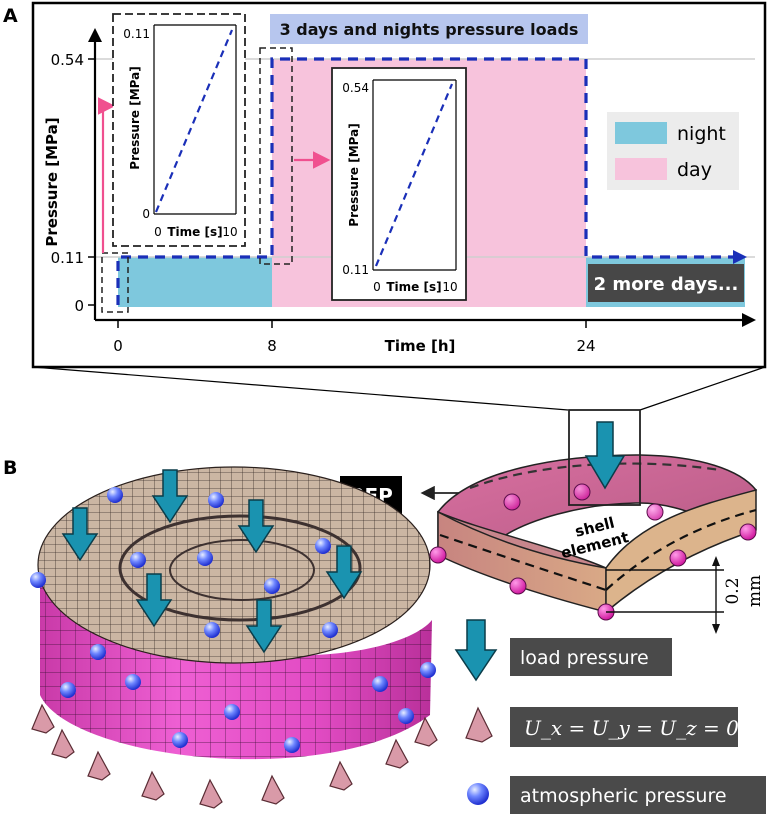 The width and height of the screenshot is (768, 820). What do you see at coordinates (355, 270) in the screenshot?
I see `inset2-y-tick: 0.11` at bounding box center [355, 270].